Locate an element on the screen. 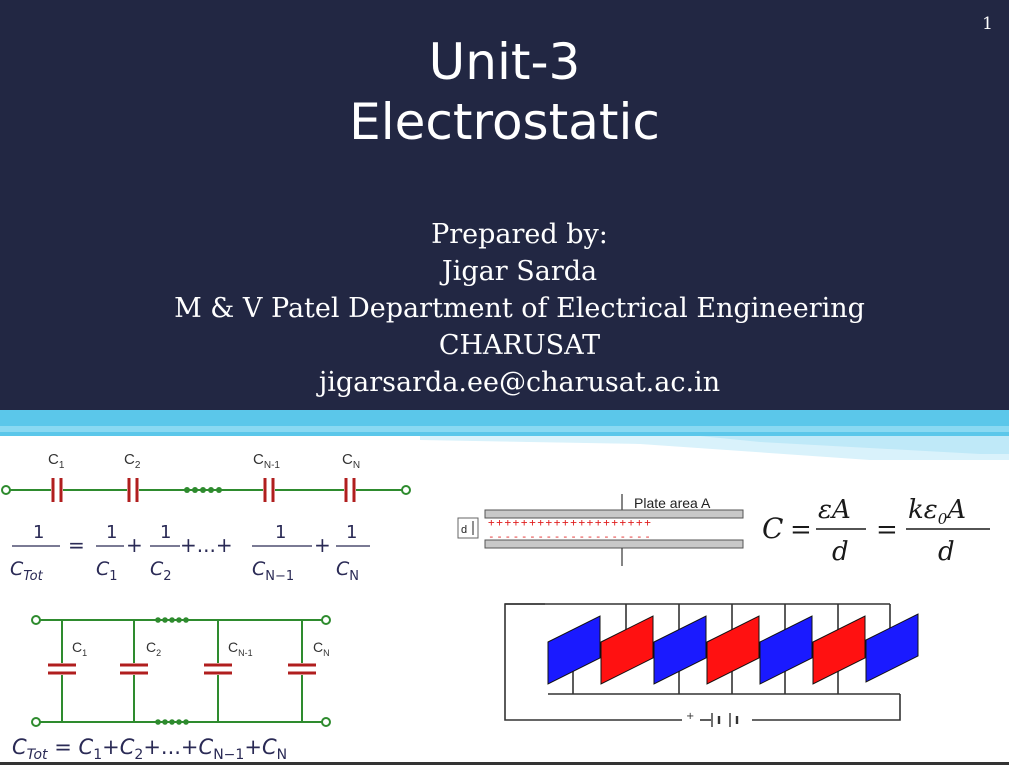 Image resolution: width=1009 pixels, height=765 pixels. author-name: Jigar Sarda is located at coordinates (519, 271).